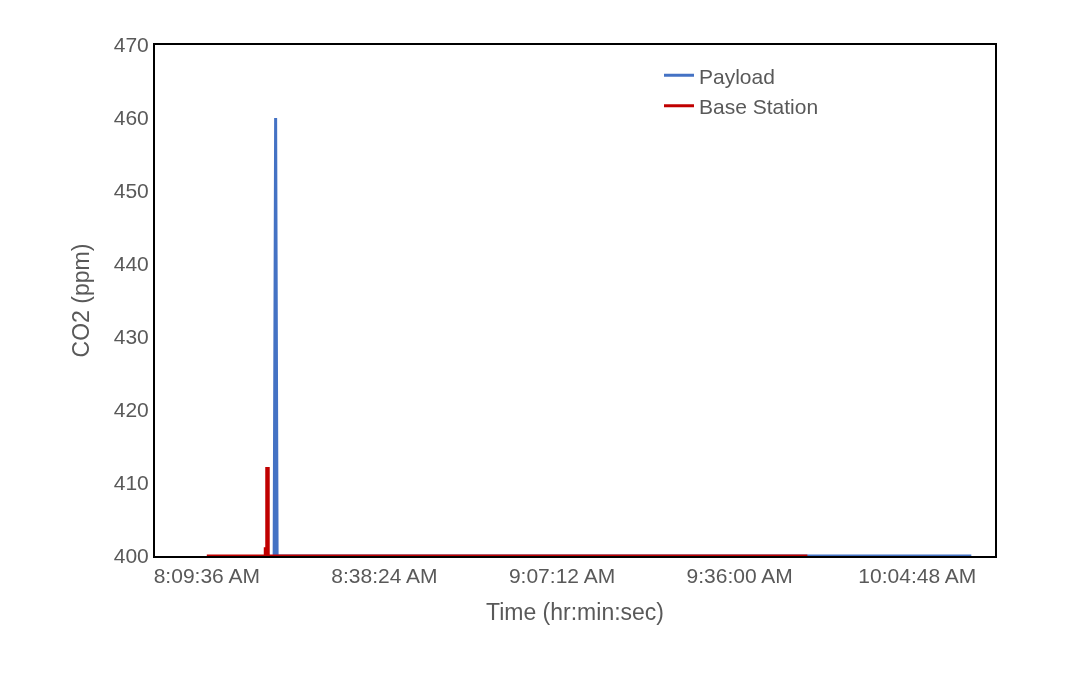  What do you see at coordinates (737, 76) in the screenshot?
I see `legend-label: Payload` at bounding box center [737, 76].